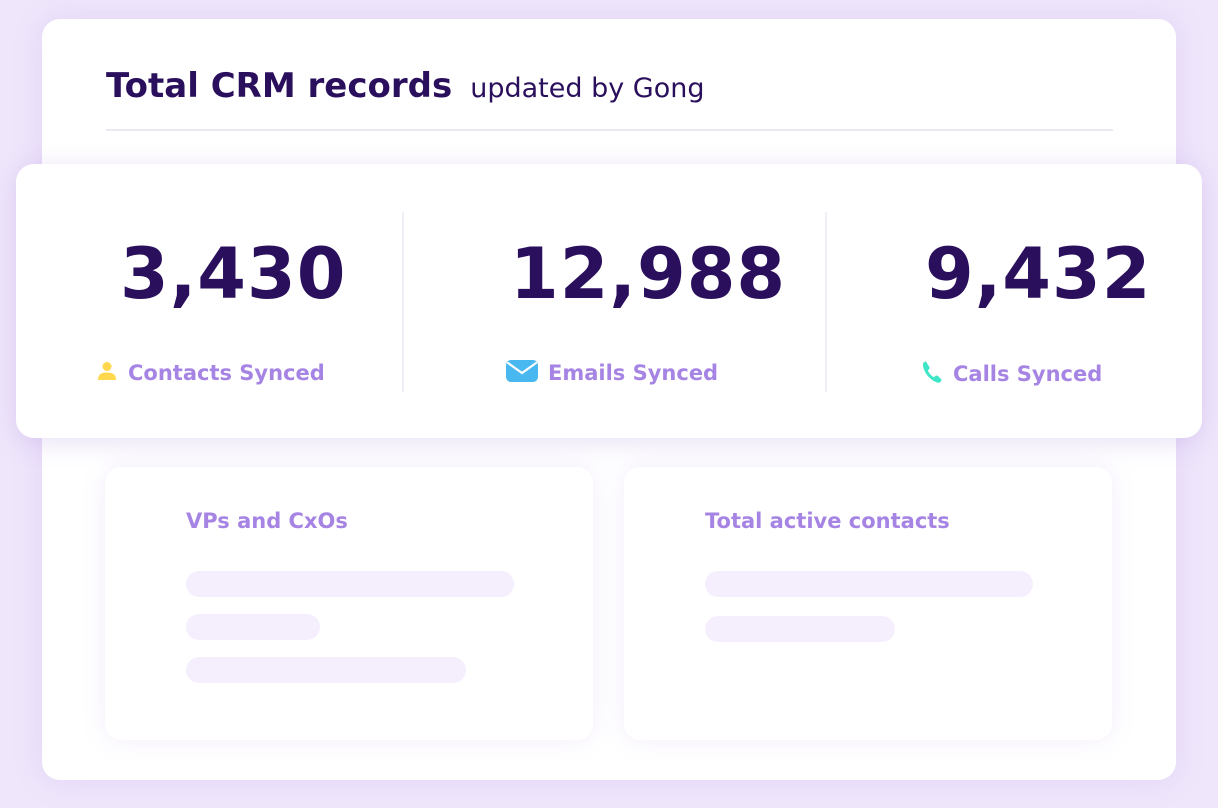 This screenshot has width=1218, height=808. I want to click on vps-cxos-card: VPs and CxOs, so click(349, 603).